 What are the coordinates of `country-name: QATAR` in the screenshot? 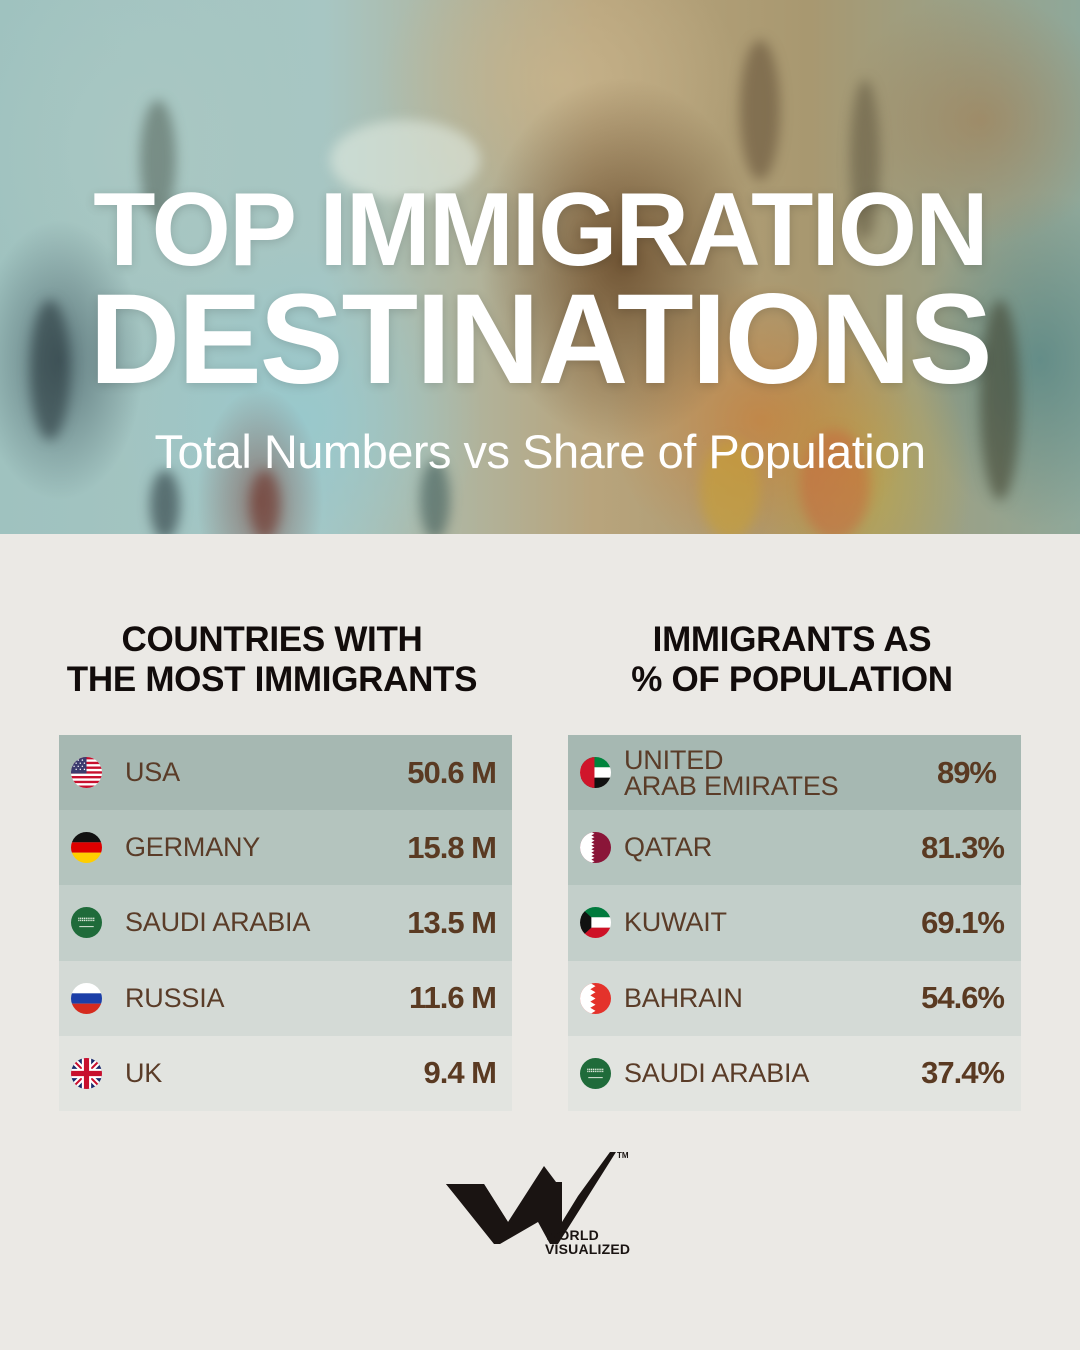 It's located at (668, 847).